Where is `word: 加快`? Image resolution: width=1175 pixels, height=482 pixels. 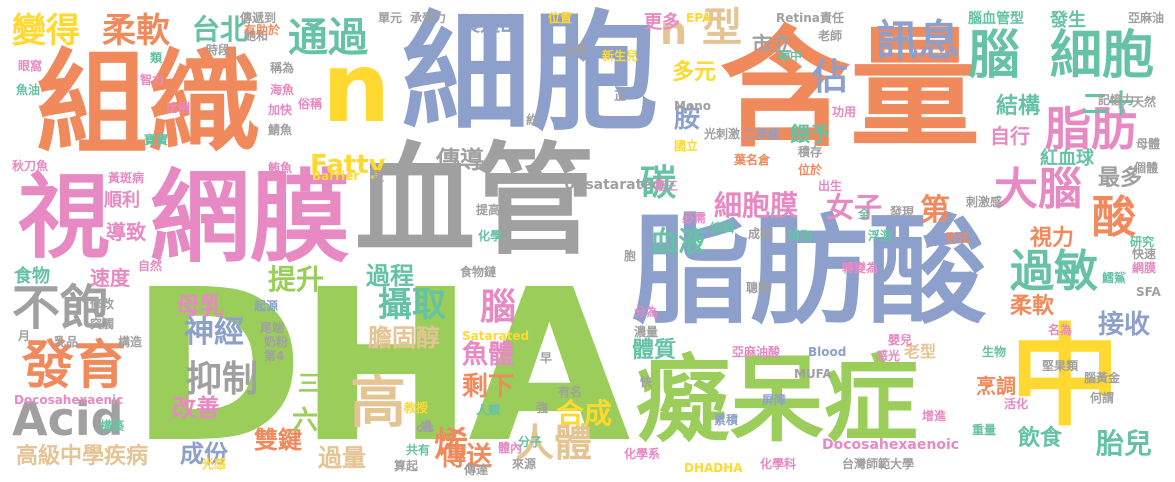 word: 加快 is located at coordinates (280, 110).